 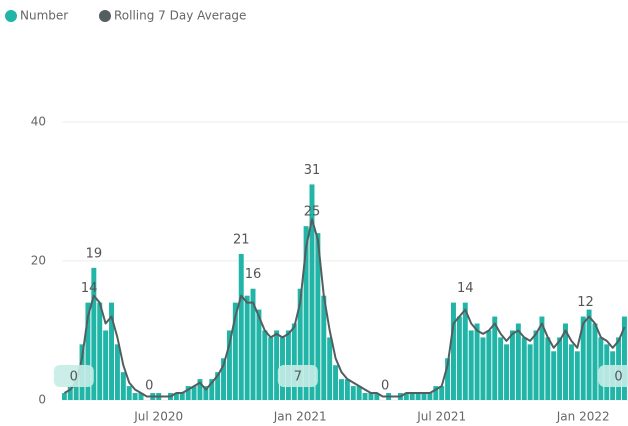 I want to click on x-tick-label: Jul 2021, so click(x=441, y=417).